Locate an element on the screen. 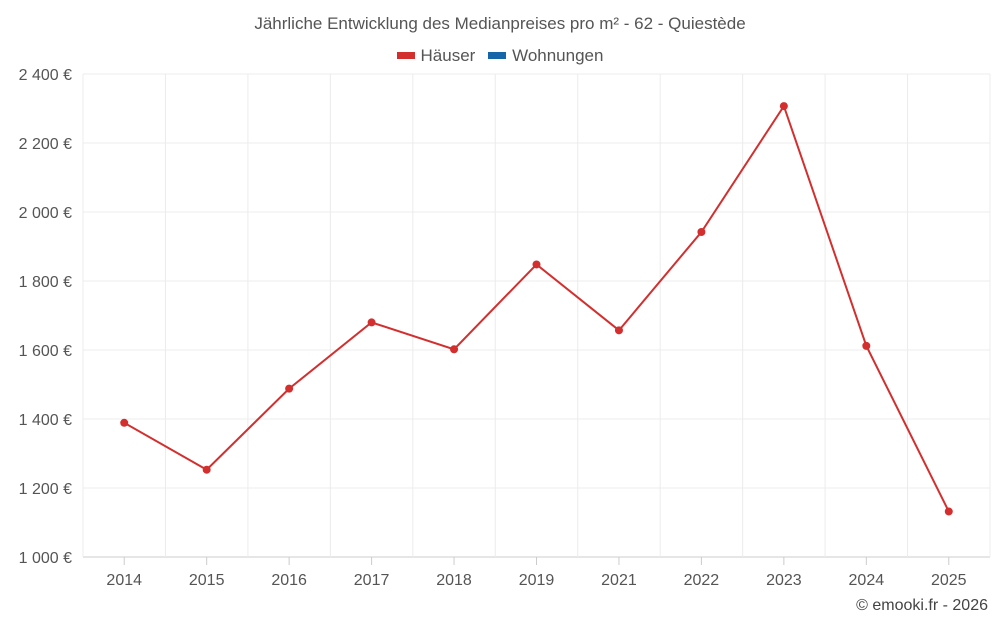 This screenshot has width=1000, height=625. y-tick-label: 1 800 € is located at coordinates (45, 282).